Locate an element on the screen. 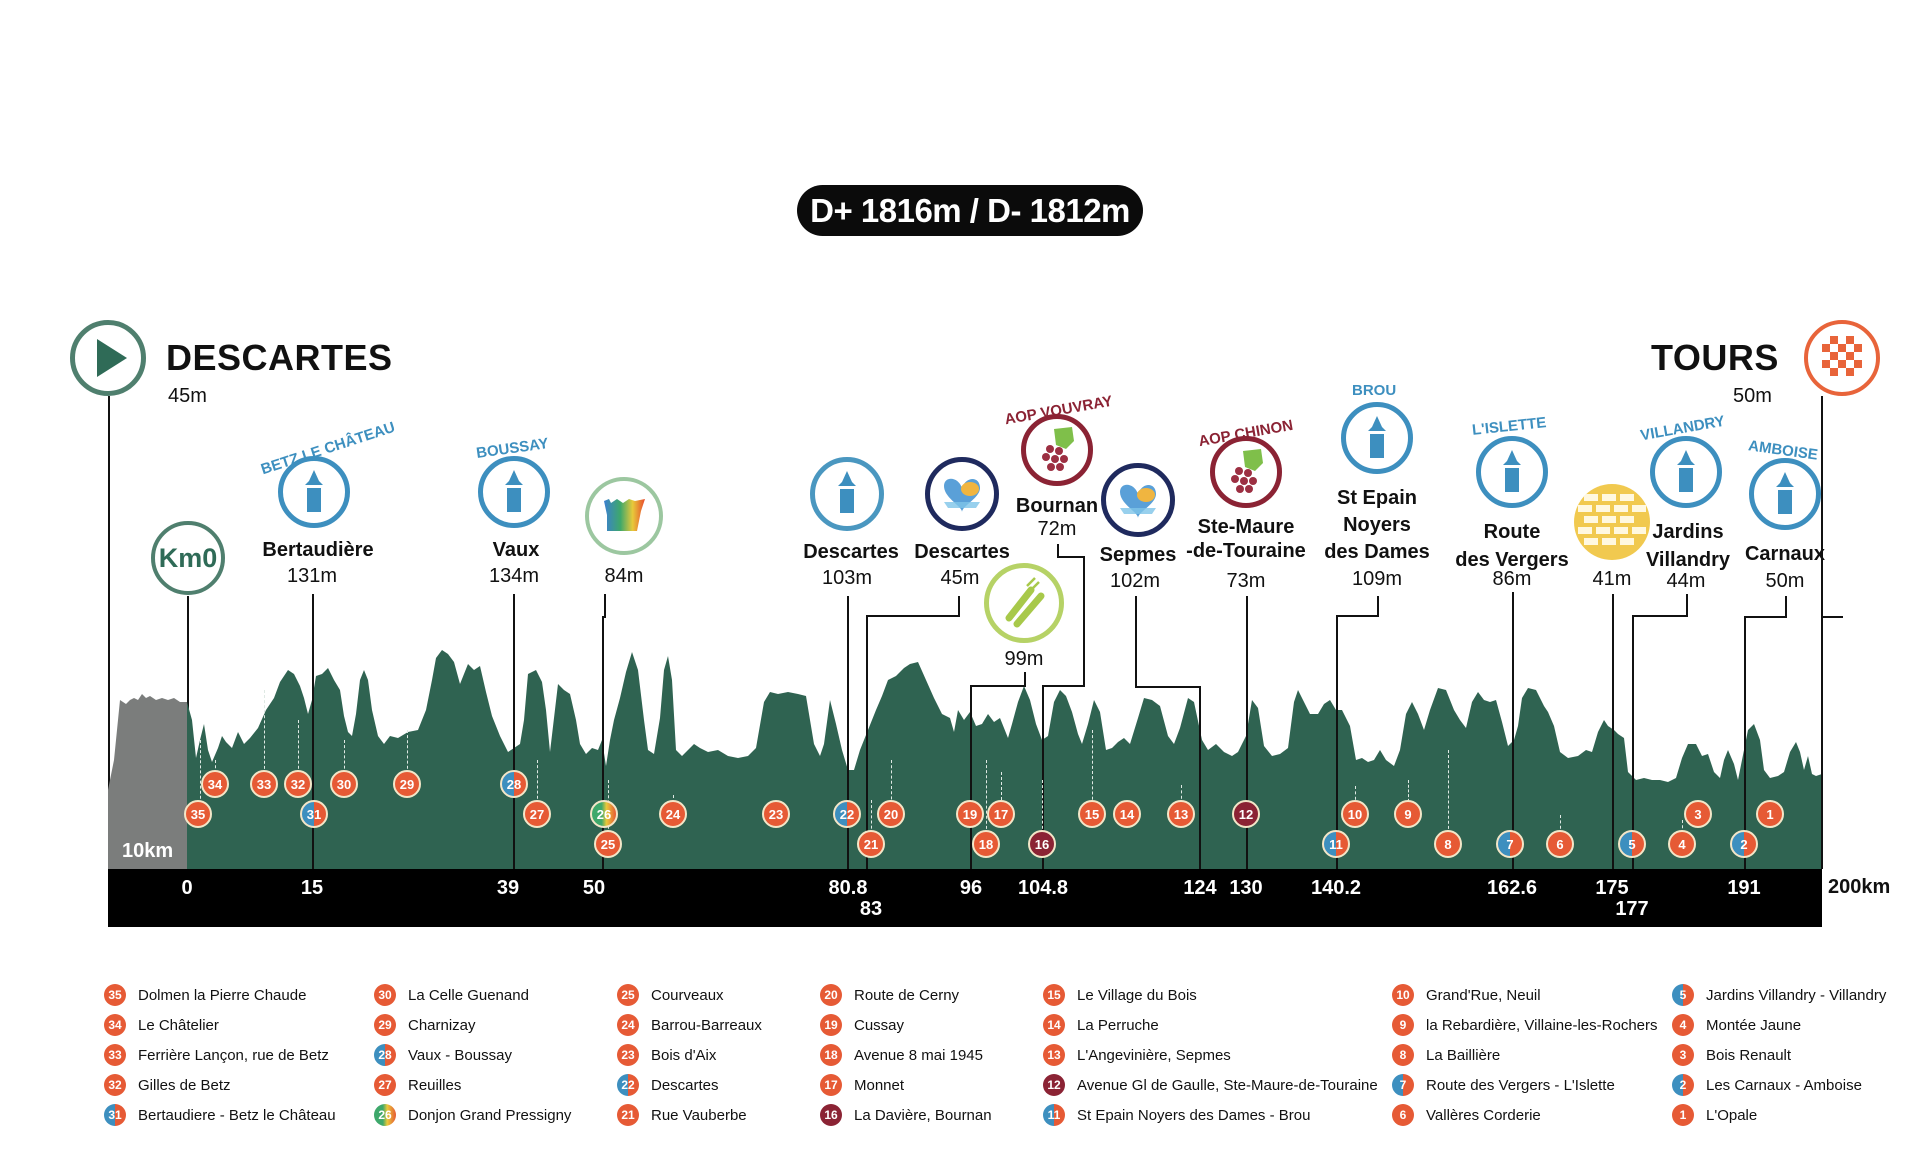  sprint-badge-12: 12 is located at coordinates (1246, 814).